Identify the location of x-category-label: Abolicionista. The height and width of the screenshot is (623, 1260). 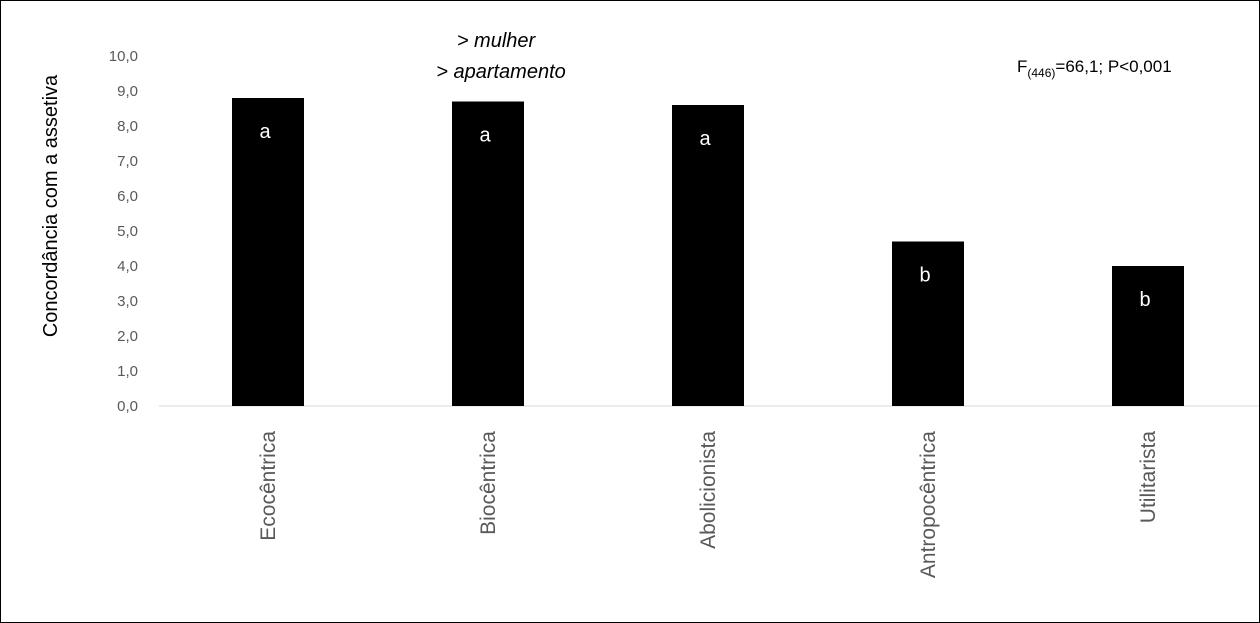
(708, 490).